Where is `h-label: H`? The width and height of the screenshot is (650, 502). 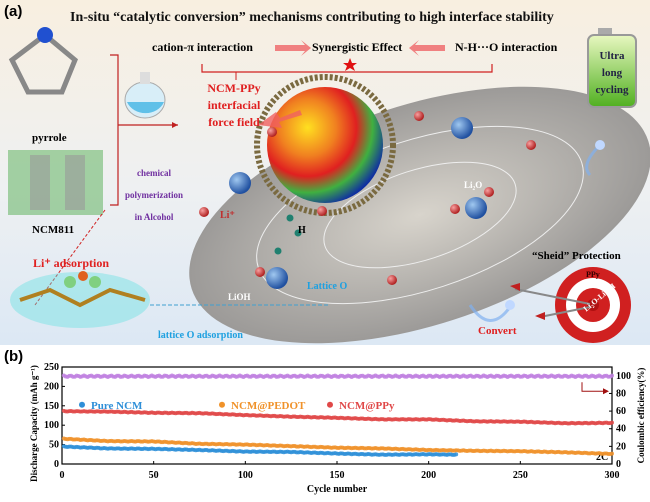 h-label: H is located at coordinates (302, 230).